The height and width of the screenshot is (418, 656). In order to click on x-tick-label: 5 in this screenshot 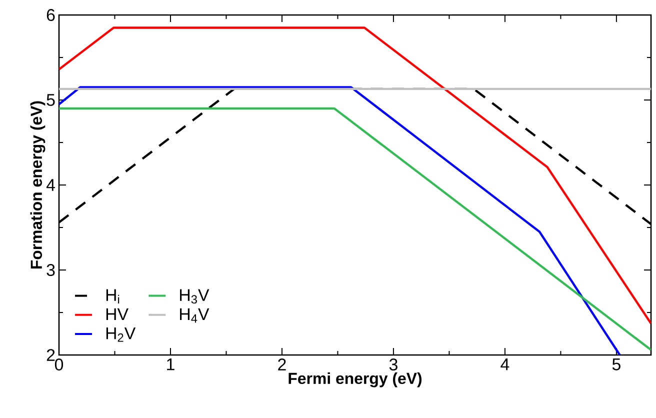, I will do `click(616, 364)`.